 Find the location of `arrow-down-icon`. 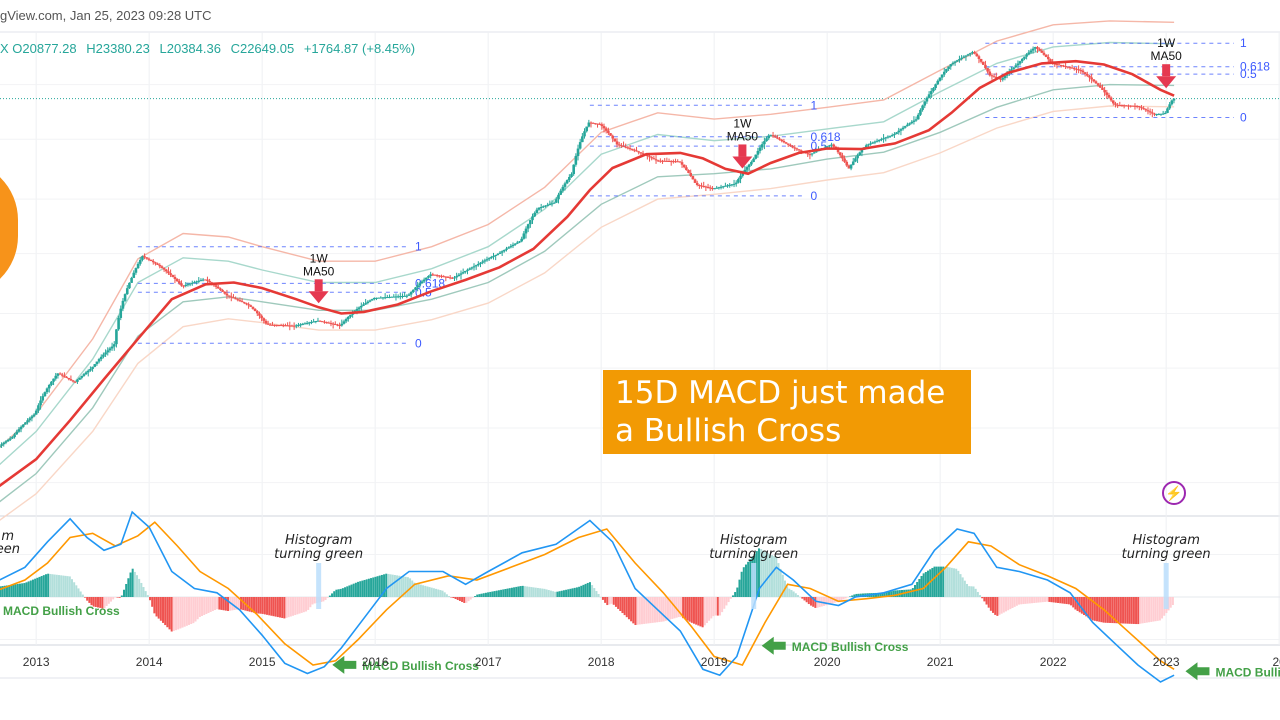

arrow-down-icon is located at coordinates (742, 162).